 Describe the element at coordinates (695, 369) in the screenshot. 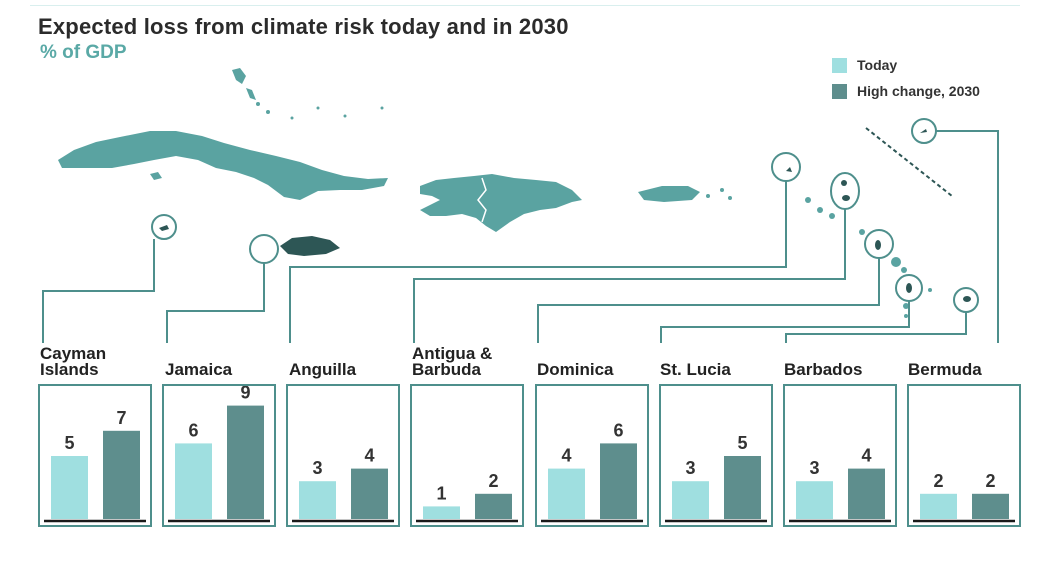

I see `country-label-stlucia: St. Lucia` at that location.